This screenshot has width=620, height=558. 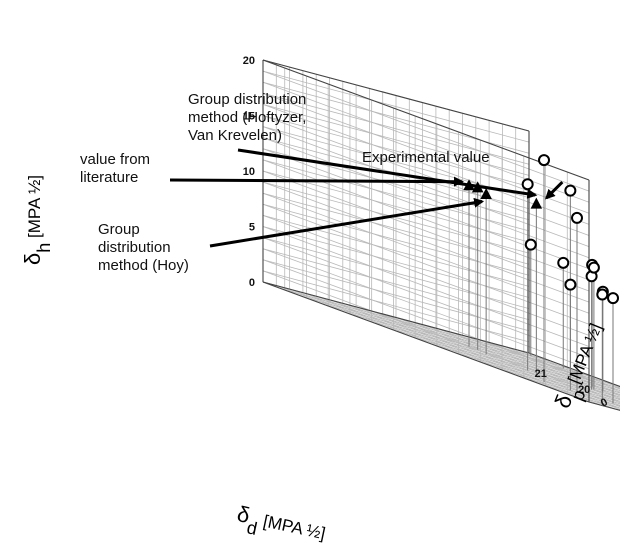 What do you see at coordinates (247, 99) in the screenshot?
I see `annotation-line: Group distribution` at bounding box center [247, 99].